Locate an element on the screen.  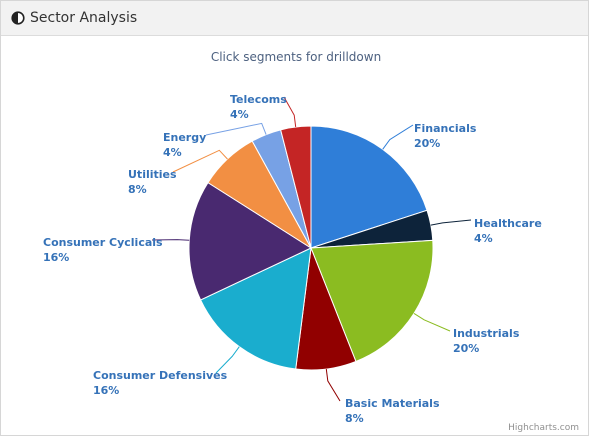
slice-label-consumer-defensives: Consumer Defensives 16% is located at coordinates (160, 383).